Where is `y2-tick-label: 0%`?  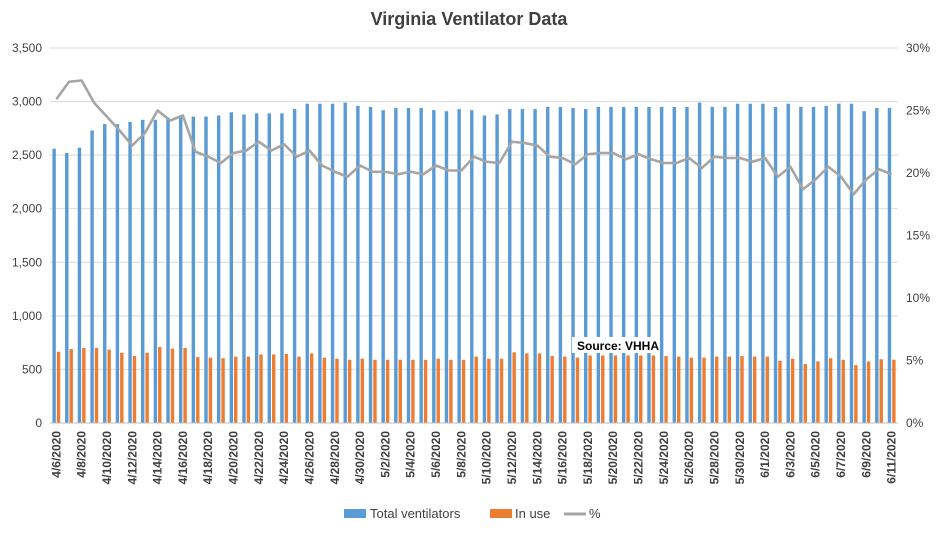
y2-tick-label: 0% is located at coordinates (915, 423).